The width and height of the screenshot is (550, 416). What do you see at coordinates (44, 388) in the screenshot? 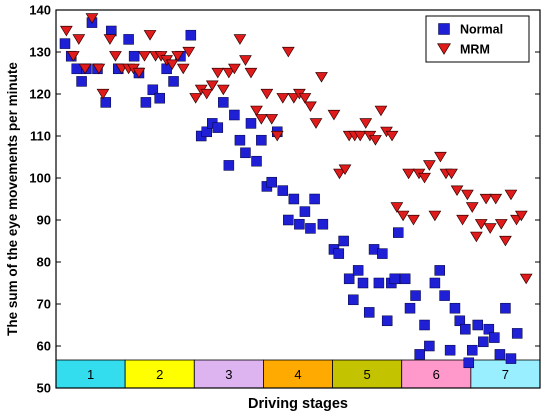
I see `y-tick-label: 50` at bounding box center [44, 388].